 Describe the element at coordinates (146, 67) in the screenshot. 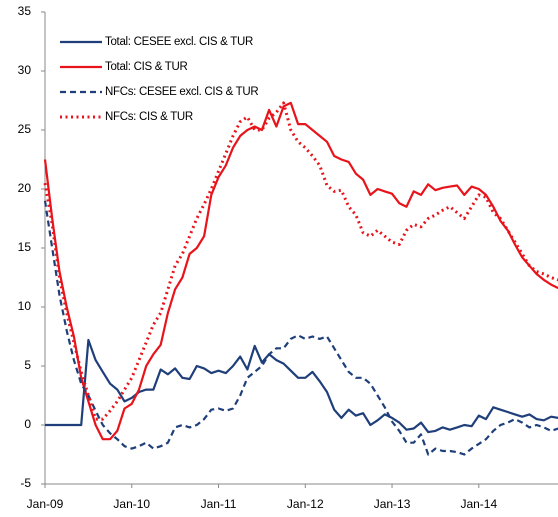

I see `legend-label: Total: CIS & TUR` at that location.